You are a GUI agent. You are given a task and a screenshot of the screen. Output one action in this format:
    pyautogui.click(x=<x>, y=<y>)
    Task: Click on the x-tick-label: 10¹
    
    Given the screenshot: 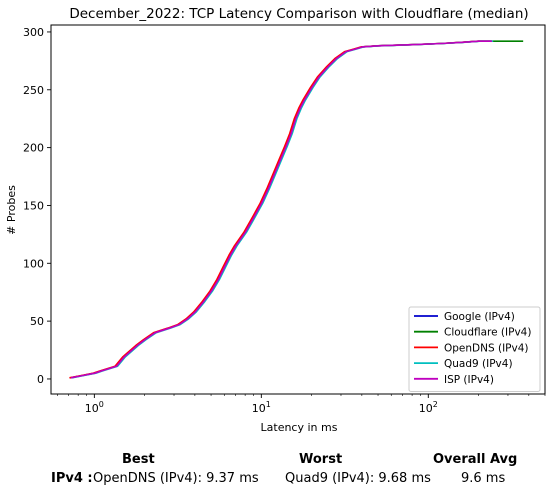 What is the action you would take?
    pyautogui.click(x=261, y=407)
    